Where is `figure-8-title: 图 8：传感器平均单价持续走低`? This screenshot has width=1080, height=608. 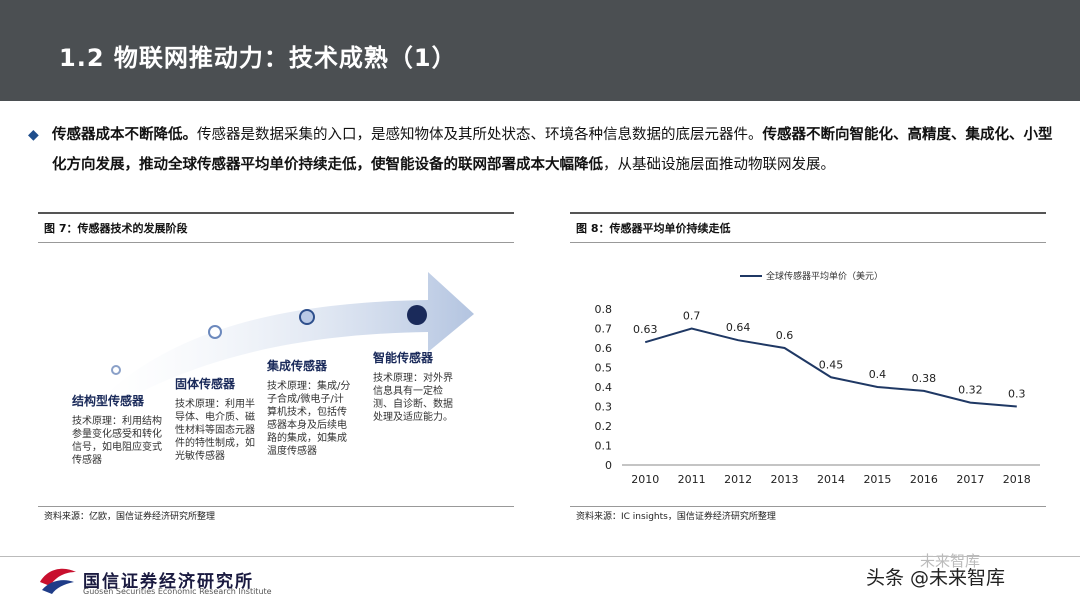 figure-8-title: 图 8：传感器平均单价持续走低 is located at coordinates (653, 228).